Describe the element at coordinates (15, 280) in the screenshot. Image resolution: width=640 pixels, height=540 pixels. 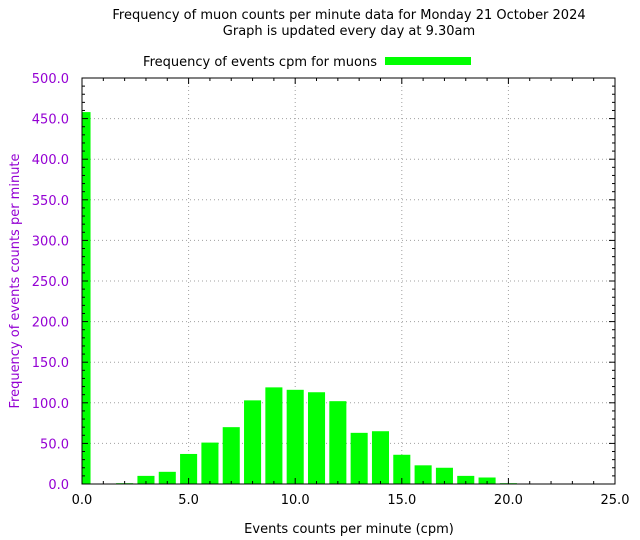
I see `y-axis-label: Frequency of events counts per minute` at that location.